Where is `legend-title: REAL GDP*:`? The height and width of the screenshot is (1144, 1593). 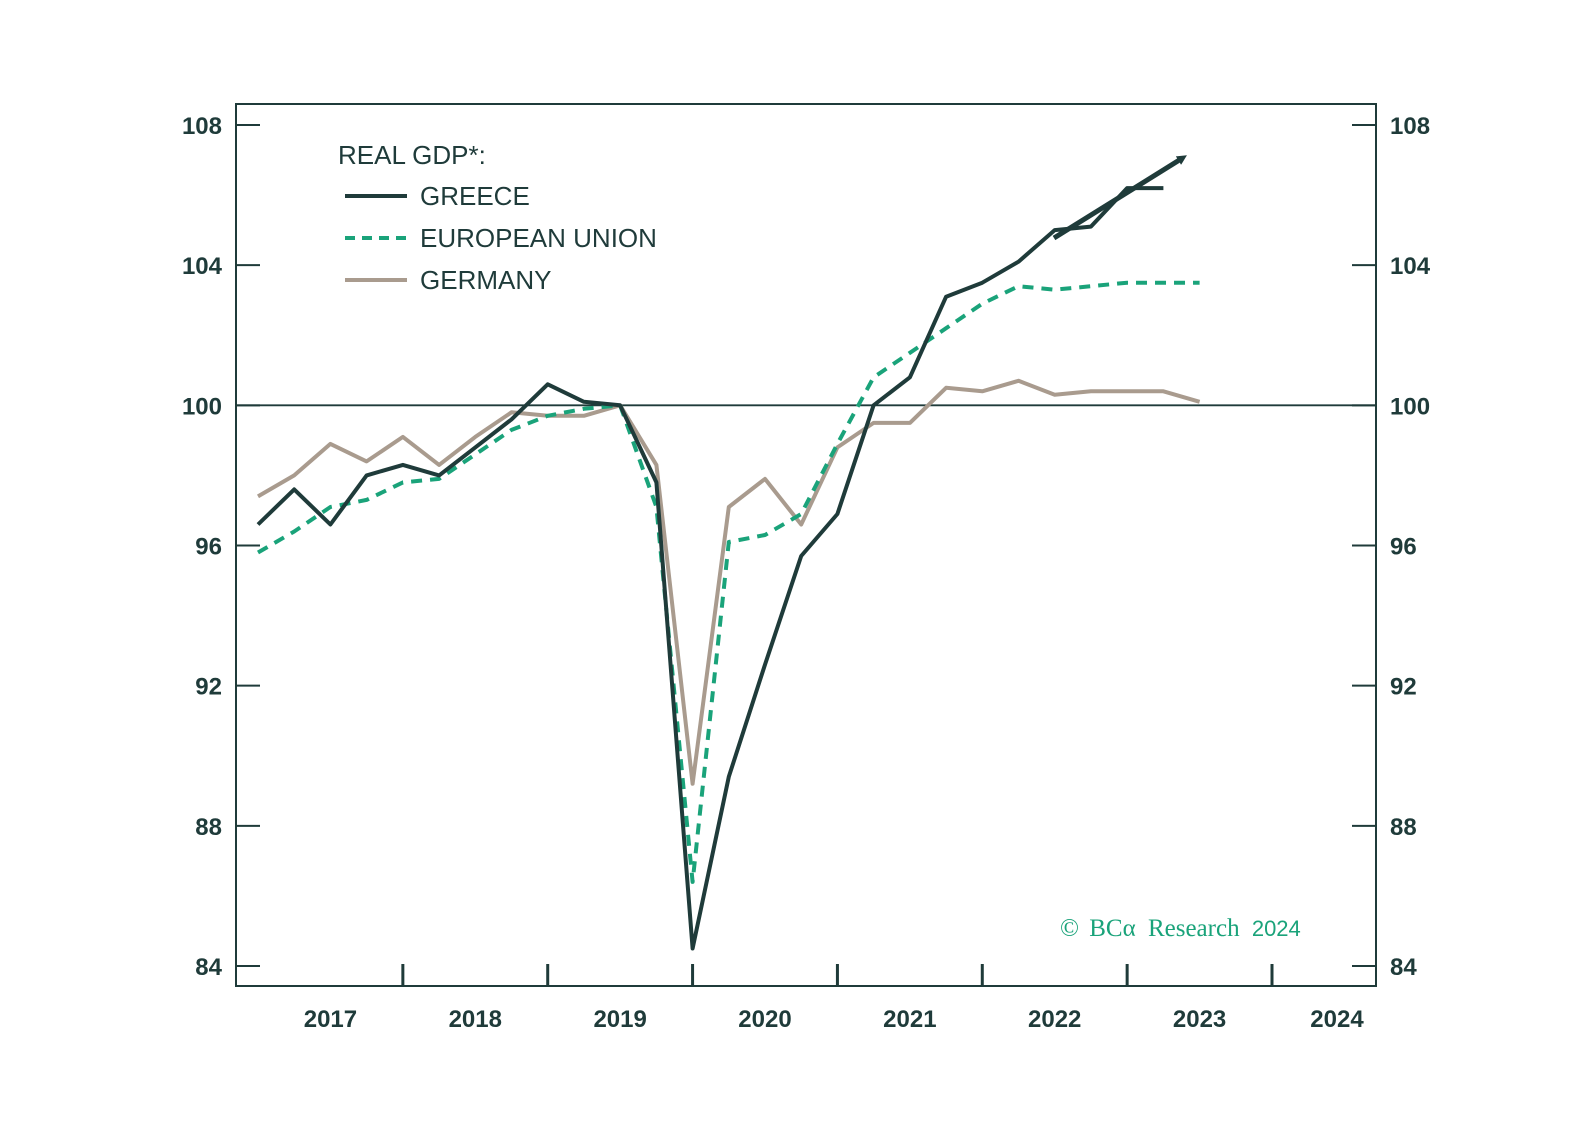 legend-title: REAL GDP*: is located at coordinates (412, 155).